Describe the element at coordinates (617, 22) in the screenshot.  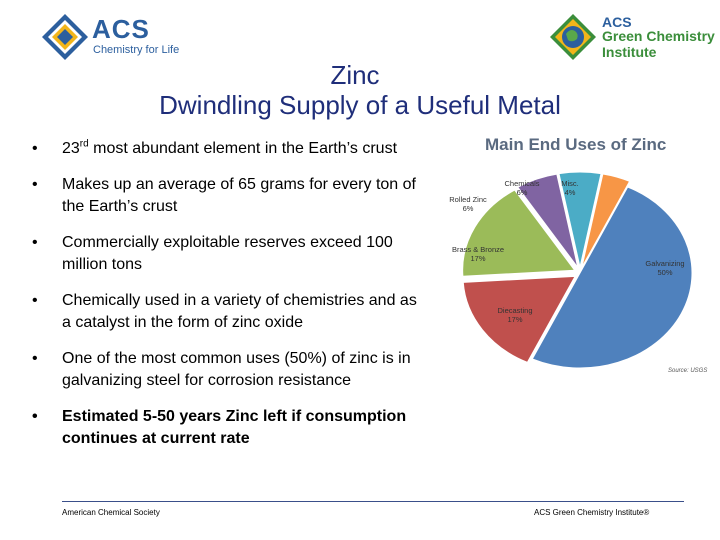
I see `gci-logo-line1: ACS` at that location.